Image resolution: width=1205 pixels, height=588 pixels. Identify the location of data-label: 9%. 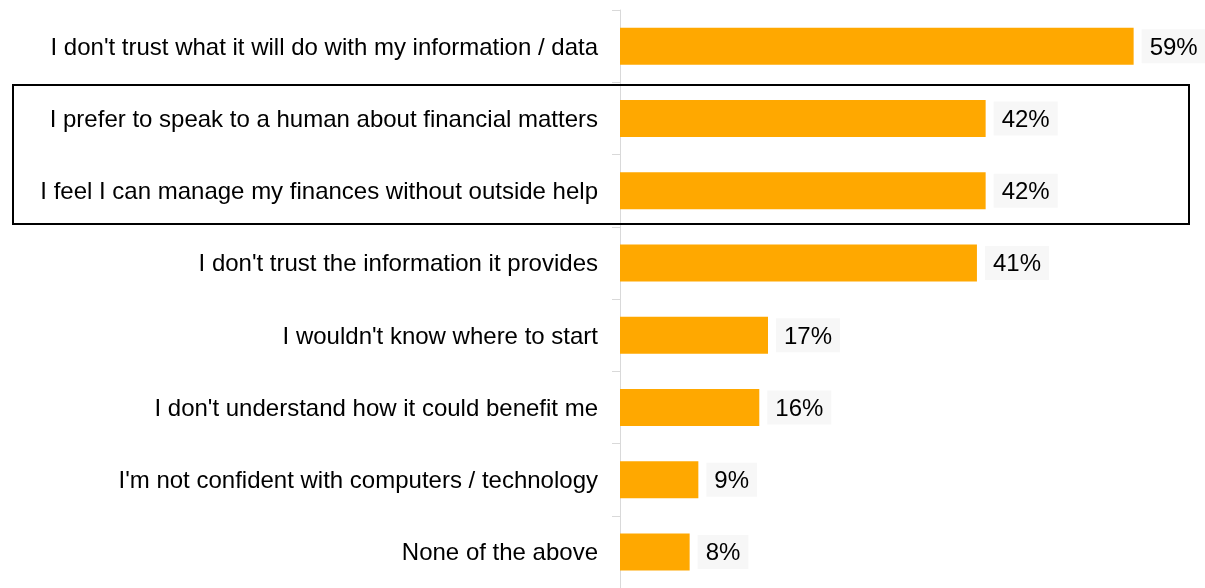
(732, 480).